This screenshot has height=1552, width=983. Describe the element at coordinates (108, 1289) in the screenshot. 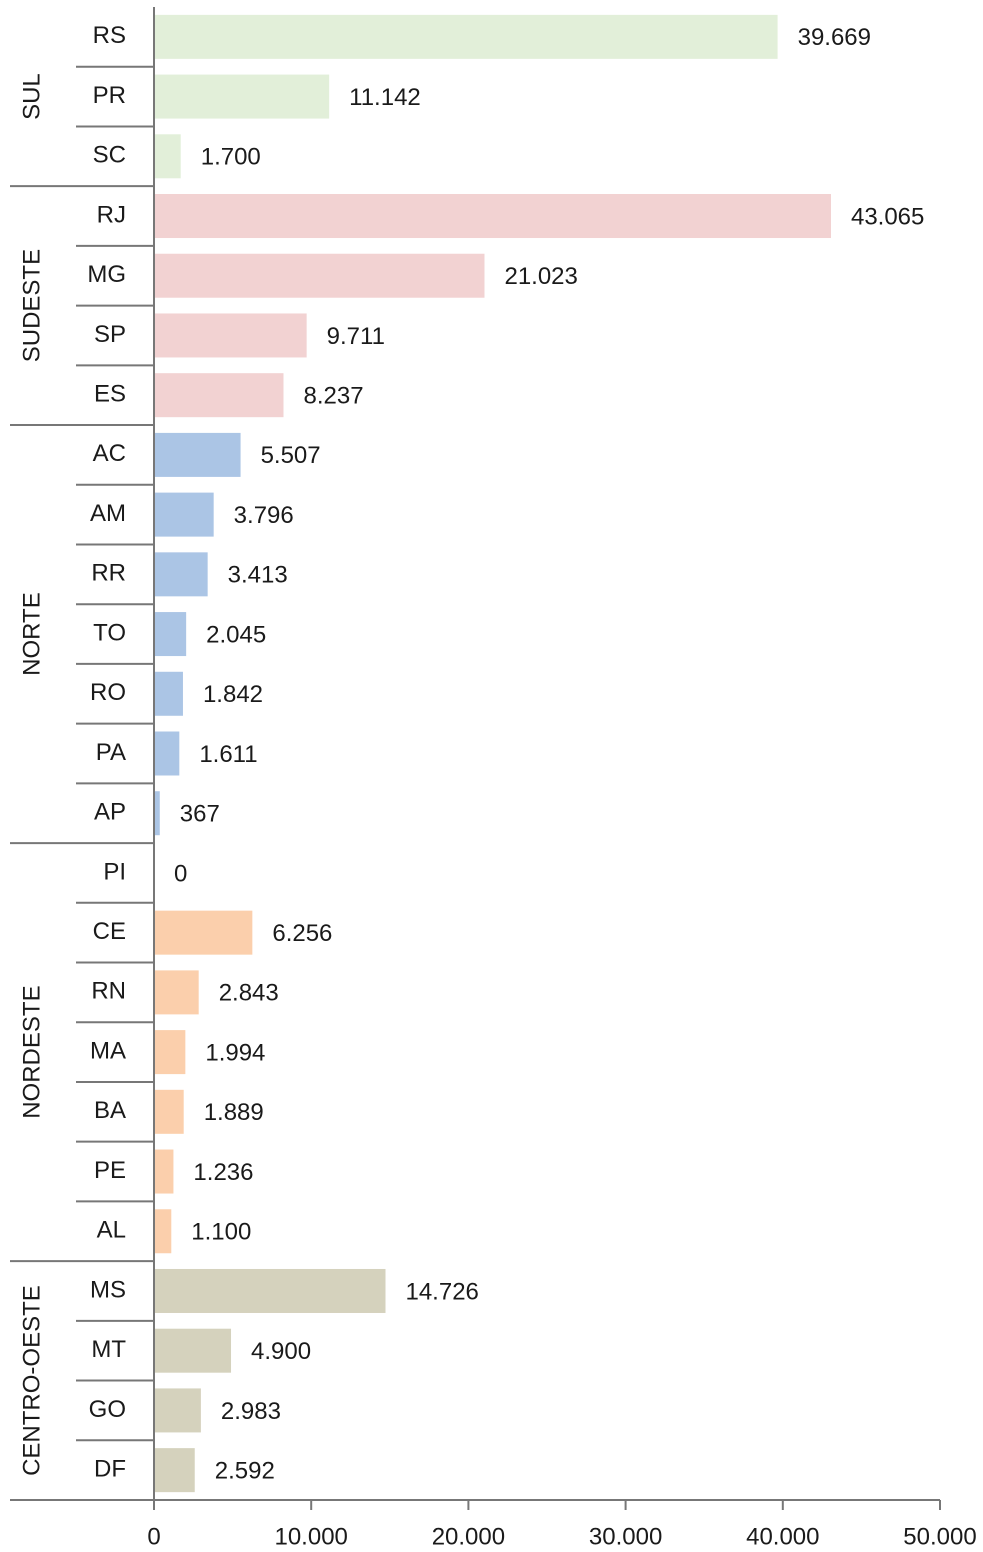

I see `category-label: MS` at that location.